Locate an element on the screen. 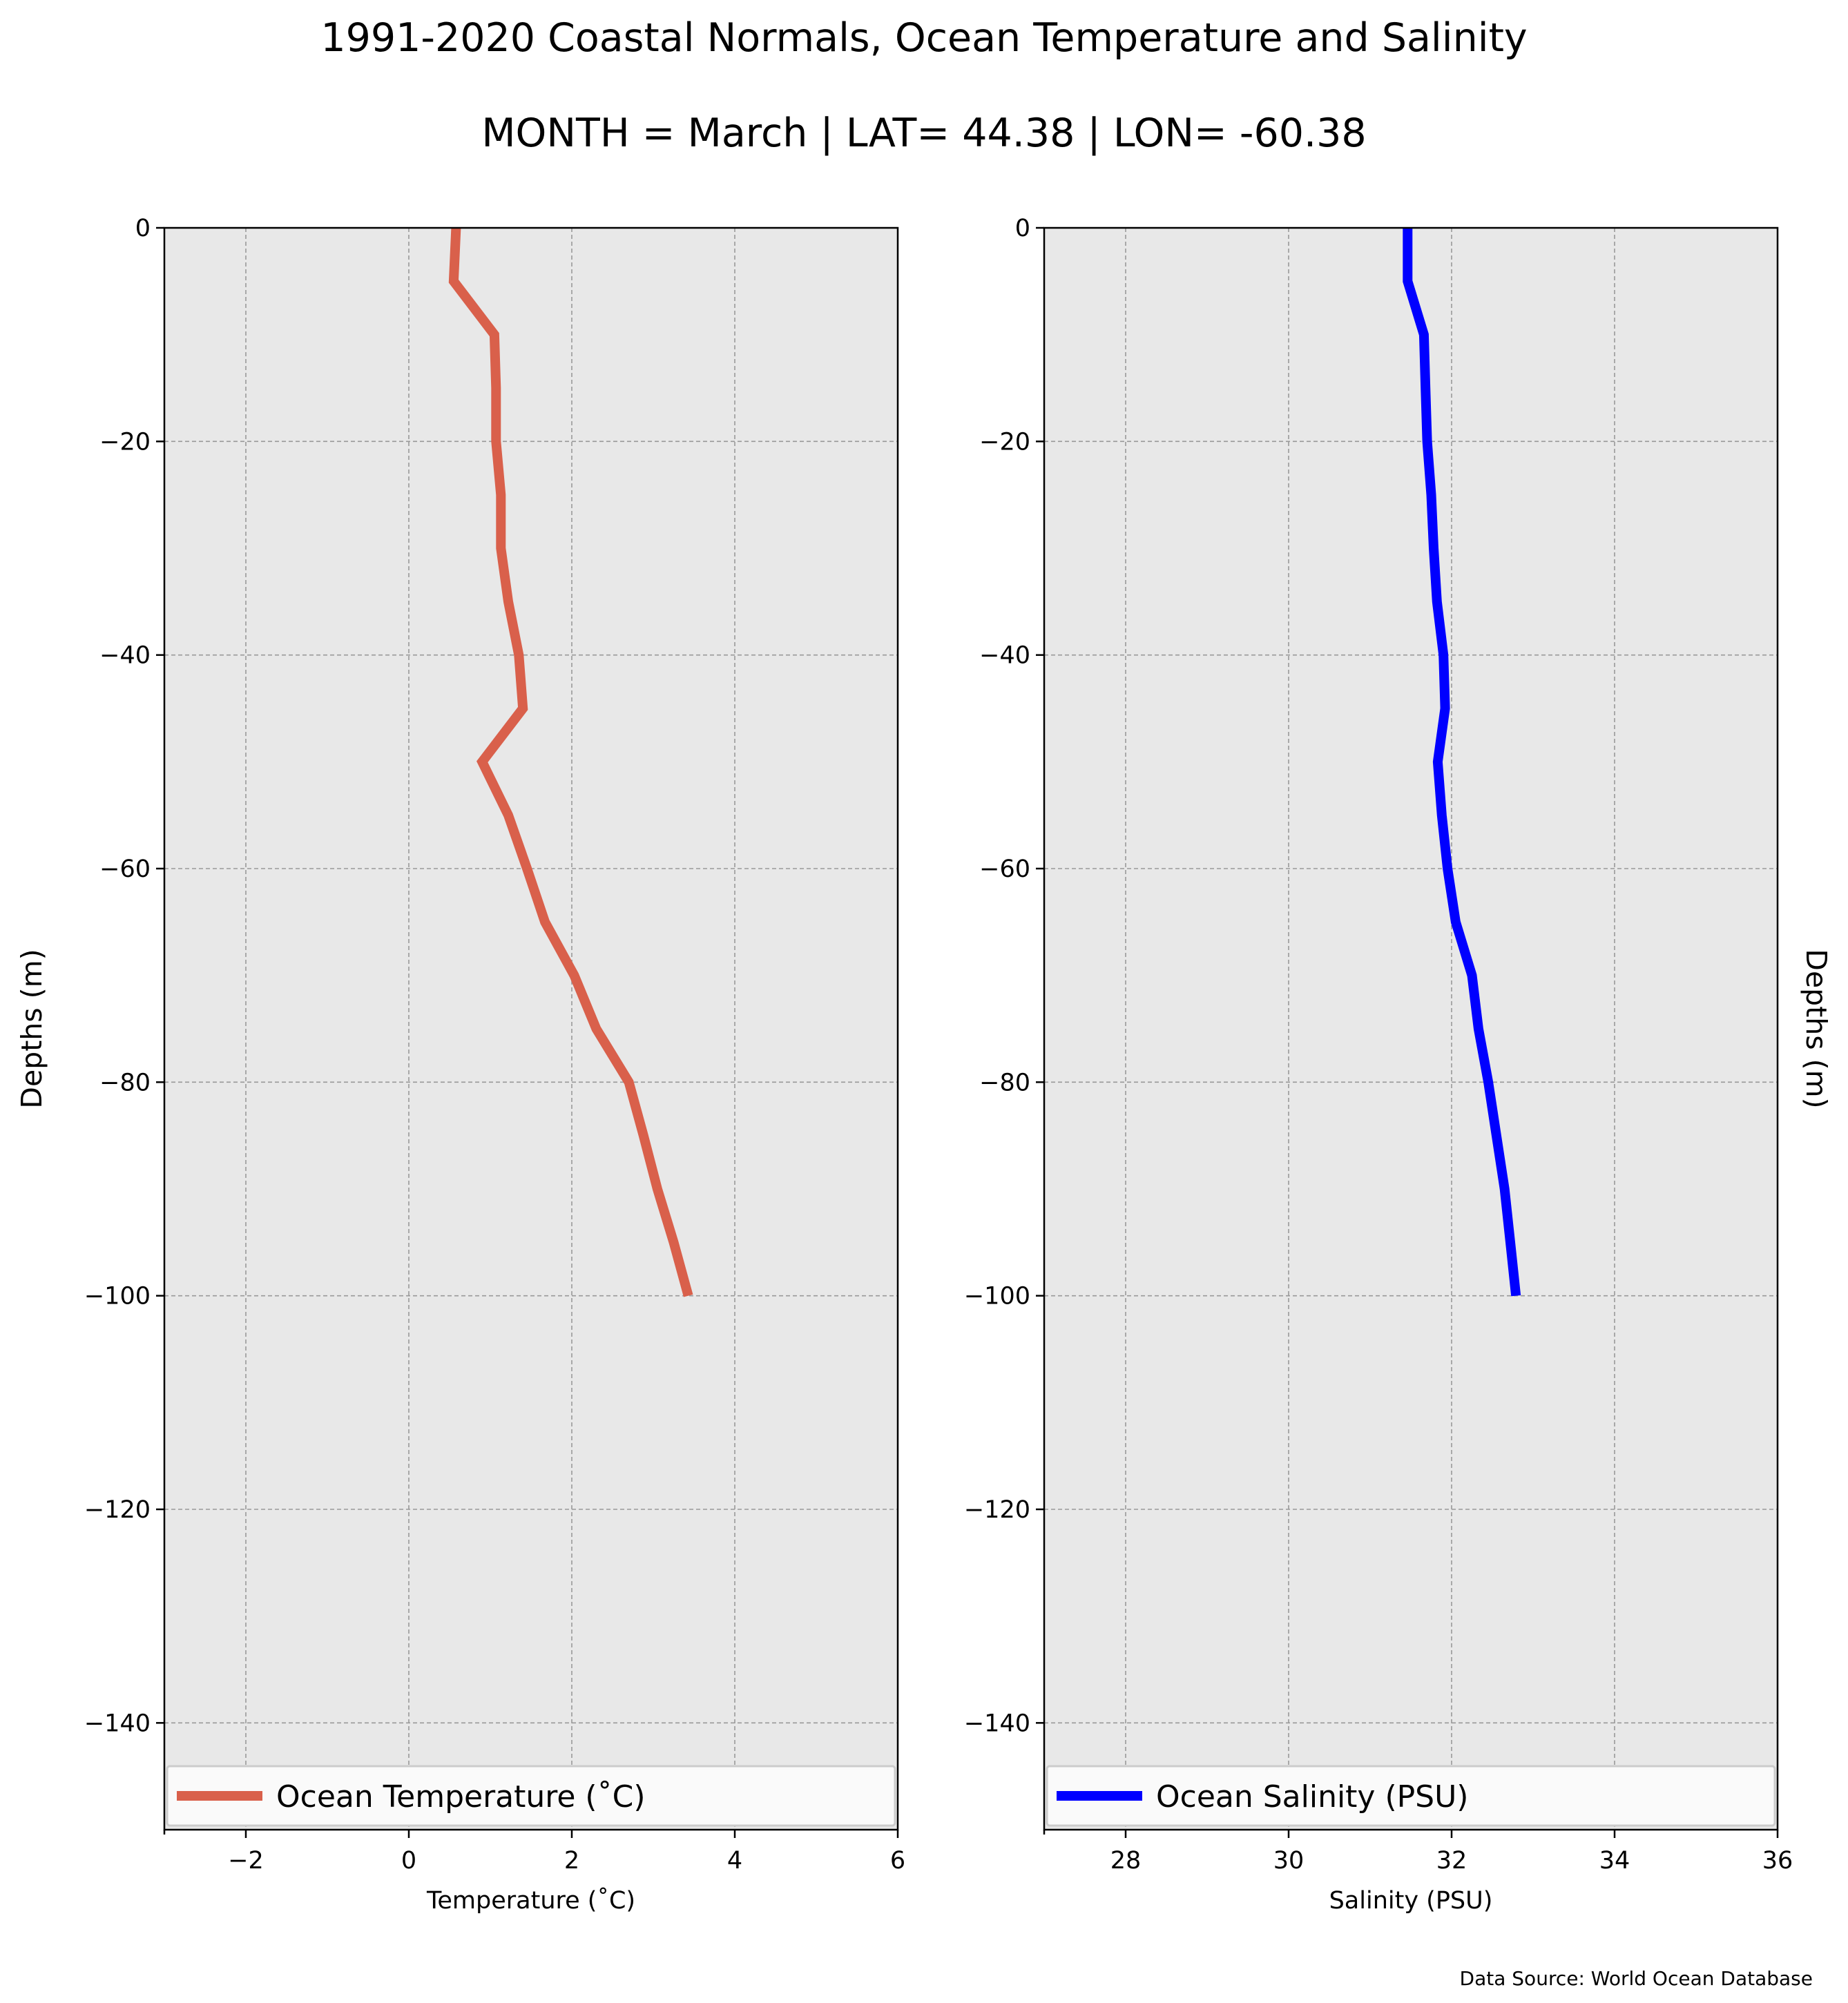 The width and height of the screenshot is (1848, 2003). temperature-series-line is located at coordinates (570, 762).